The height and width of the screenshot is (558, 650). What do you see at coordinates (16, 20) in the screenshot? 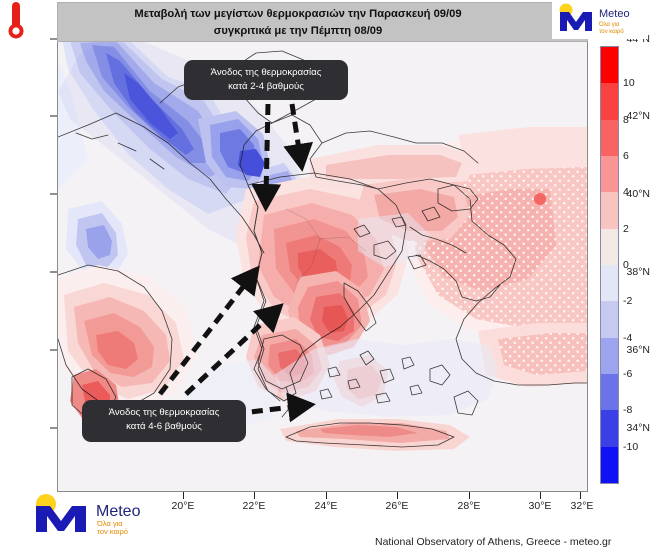
I see `thermometer-icon` at bounding box center [16, 20].